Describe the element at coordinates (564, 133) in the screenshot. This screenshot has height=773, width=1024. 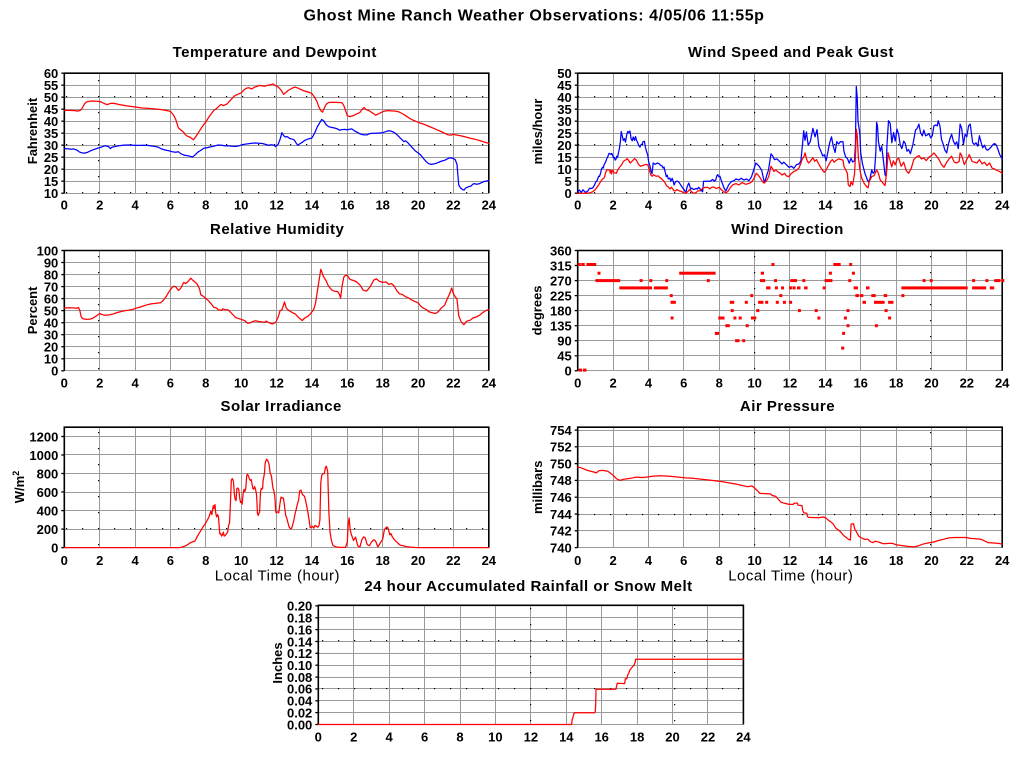
I see `svg-text: 25` at that location.